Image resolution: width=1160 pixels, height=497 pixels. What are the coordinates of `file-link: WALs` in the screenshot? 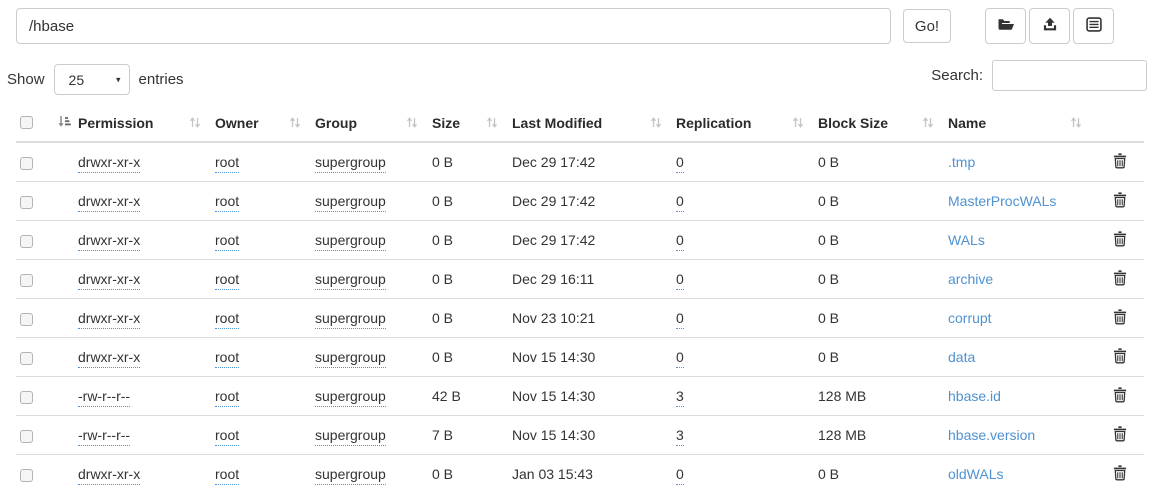 It's located at (966, 240).